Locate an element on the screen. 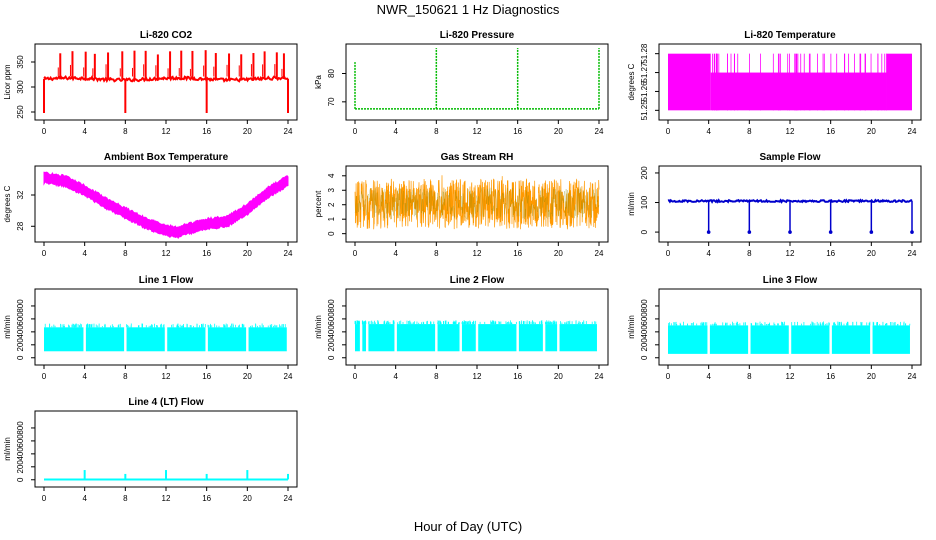  y-axis-label: kPa is located at coordinates (318, 82).